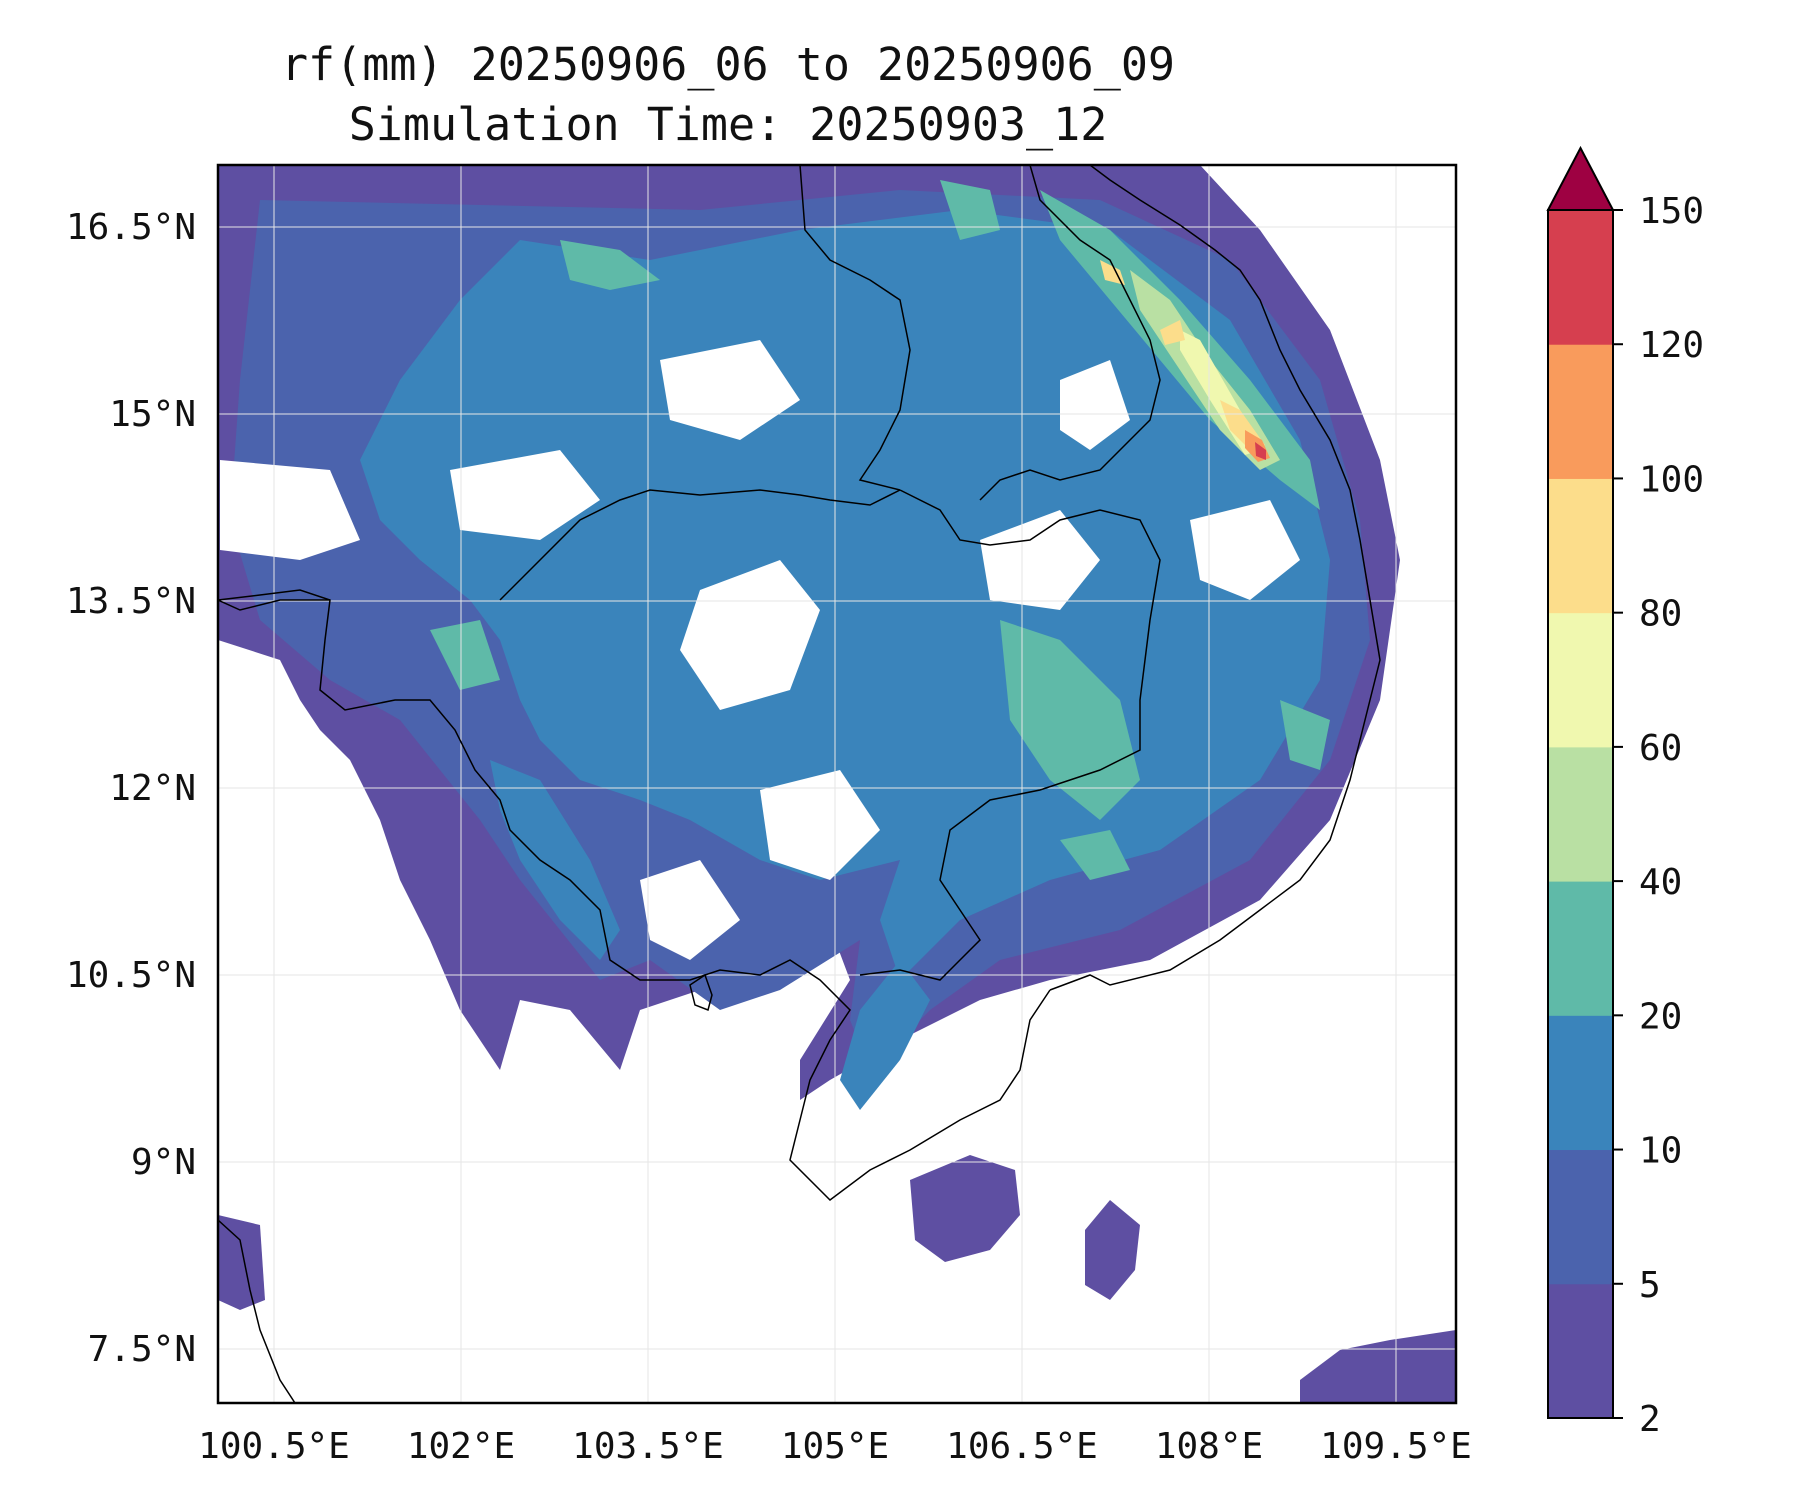 The image size is (1800, 1500). What do you see at coordinates (1070, 720) in the screenshot?
I see `rain-20-40-central` at bounding box center [1070, 720].